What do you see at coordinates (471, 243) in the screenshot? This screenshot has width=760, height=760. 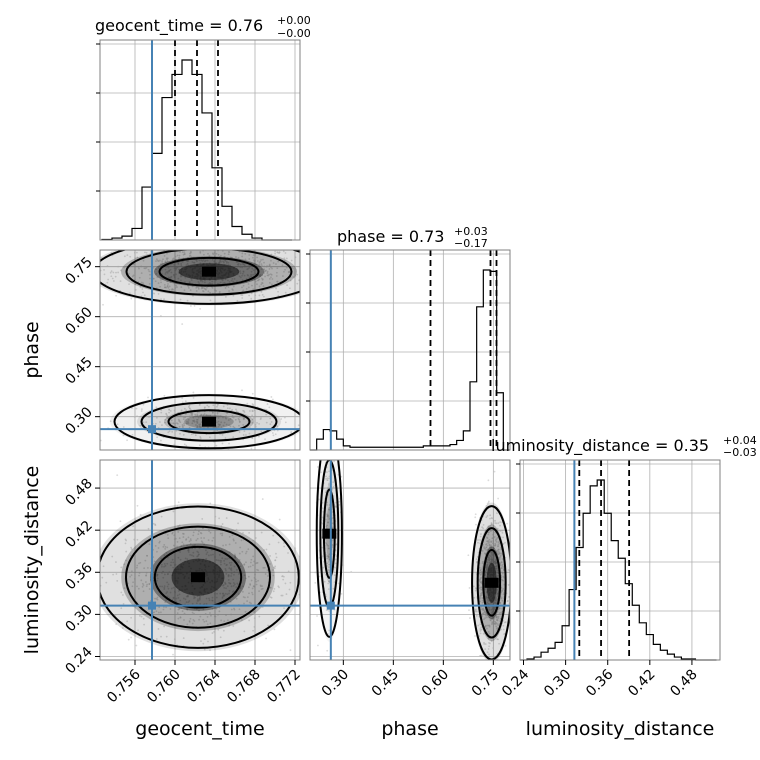 I see `title-phase-minus: −0.17` at bounding box center [471, 243].